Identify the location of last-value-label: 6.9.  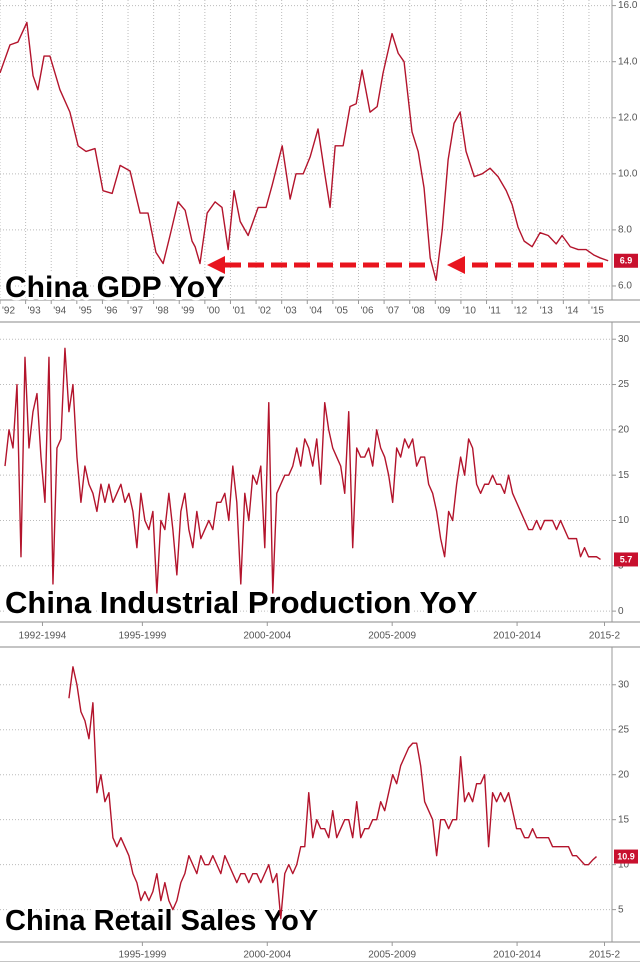
(626, 261).